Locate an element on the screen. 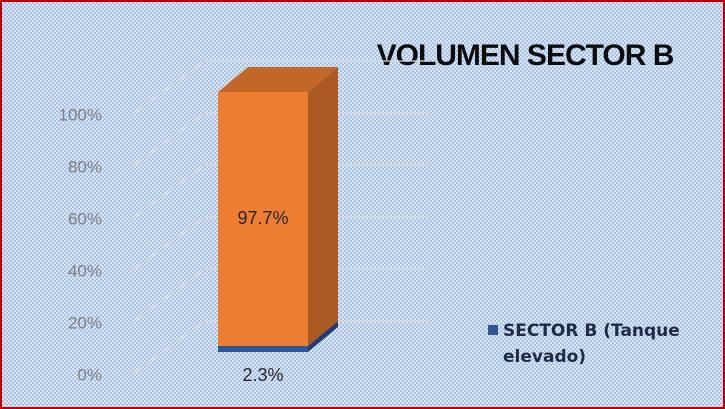  bar-segment is located at coordinates (278, 207).